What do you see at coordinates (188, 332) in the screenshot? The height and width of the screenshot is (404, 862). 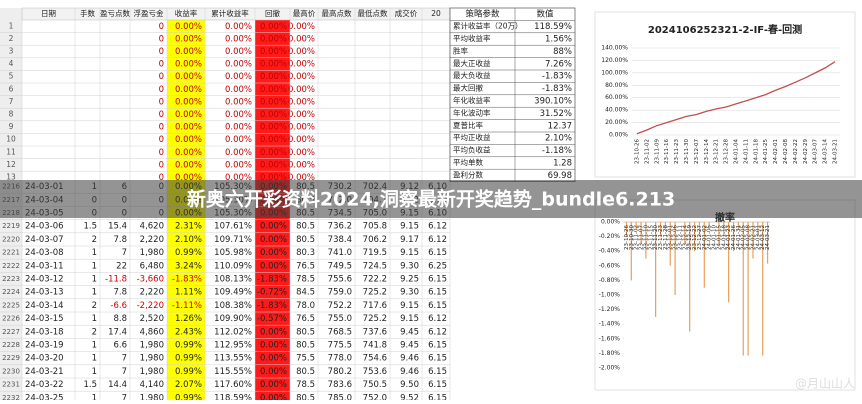 I see `cell: 2.43%` at bounding box center [188, 332].